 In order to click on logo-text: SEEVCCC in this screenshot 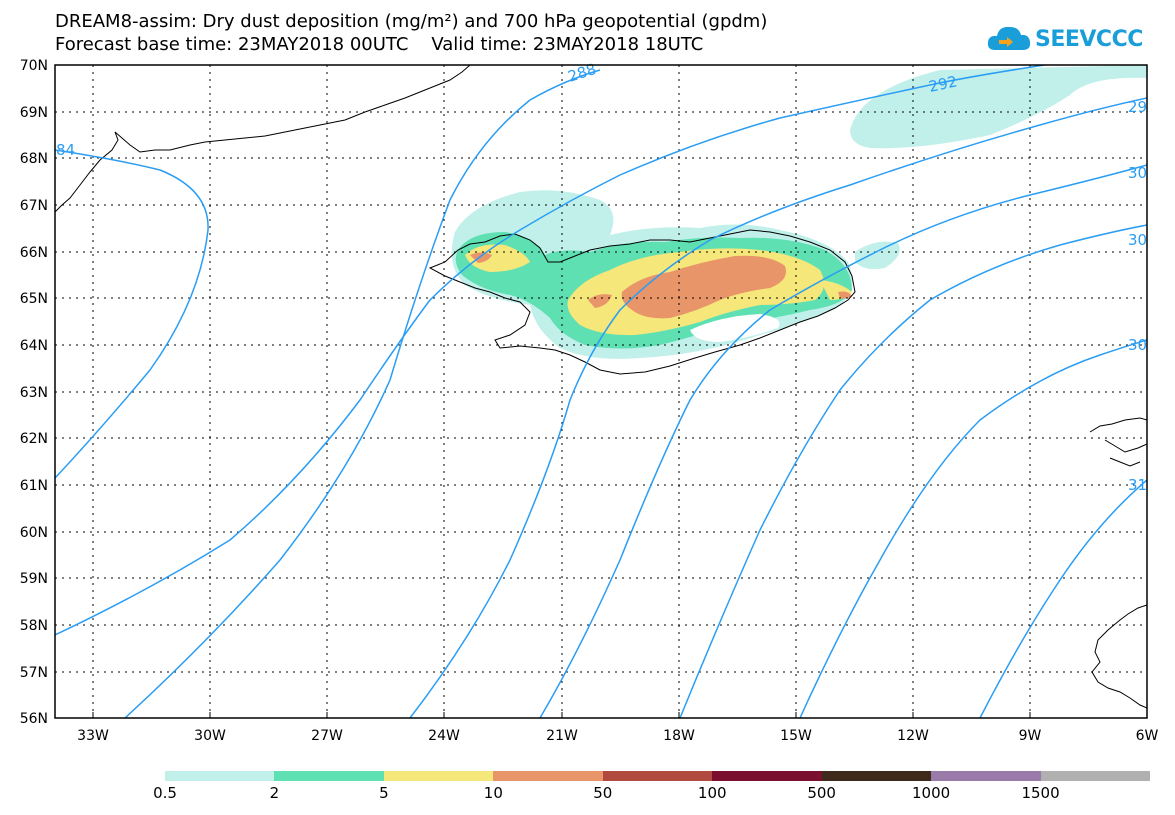, I will do `click(1089, 39)`.